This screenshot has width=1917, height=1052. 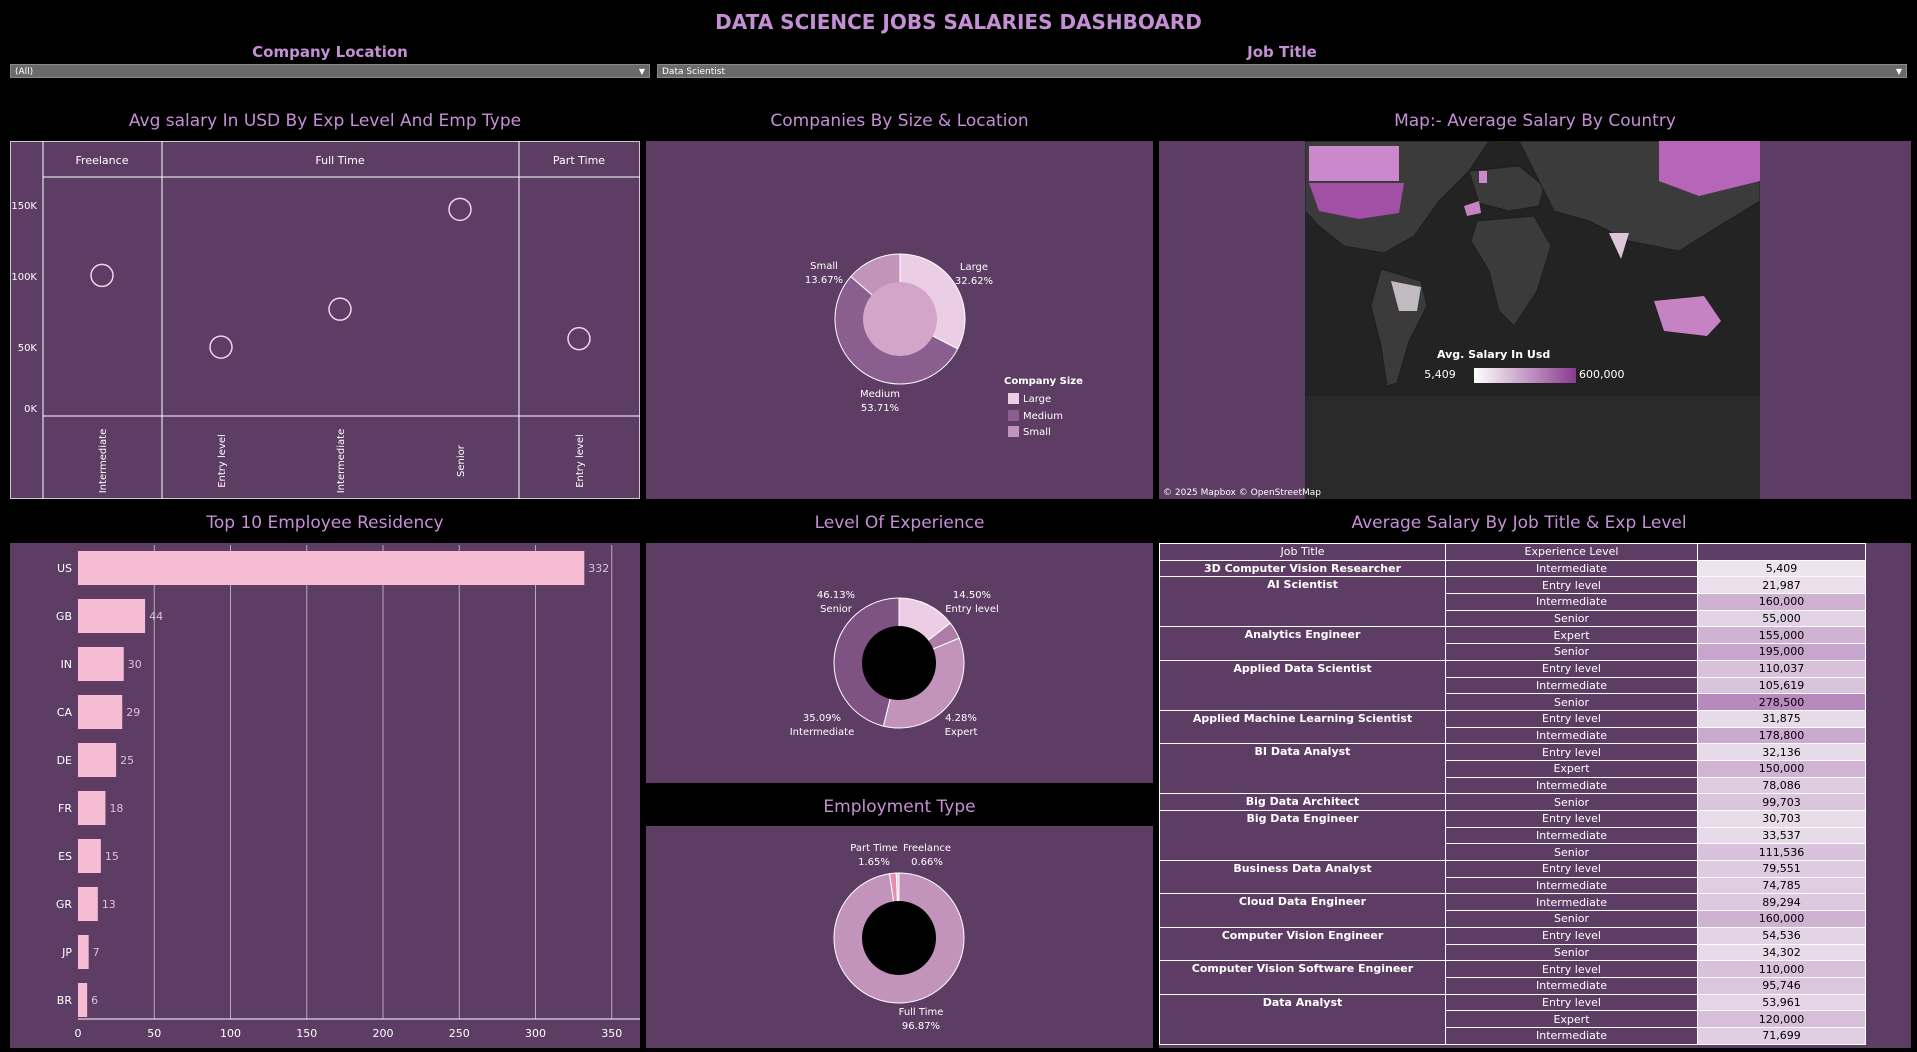 I want to click on bar-de, so click(x=97, y=760).